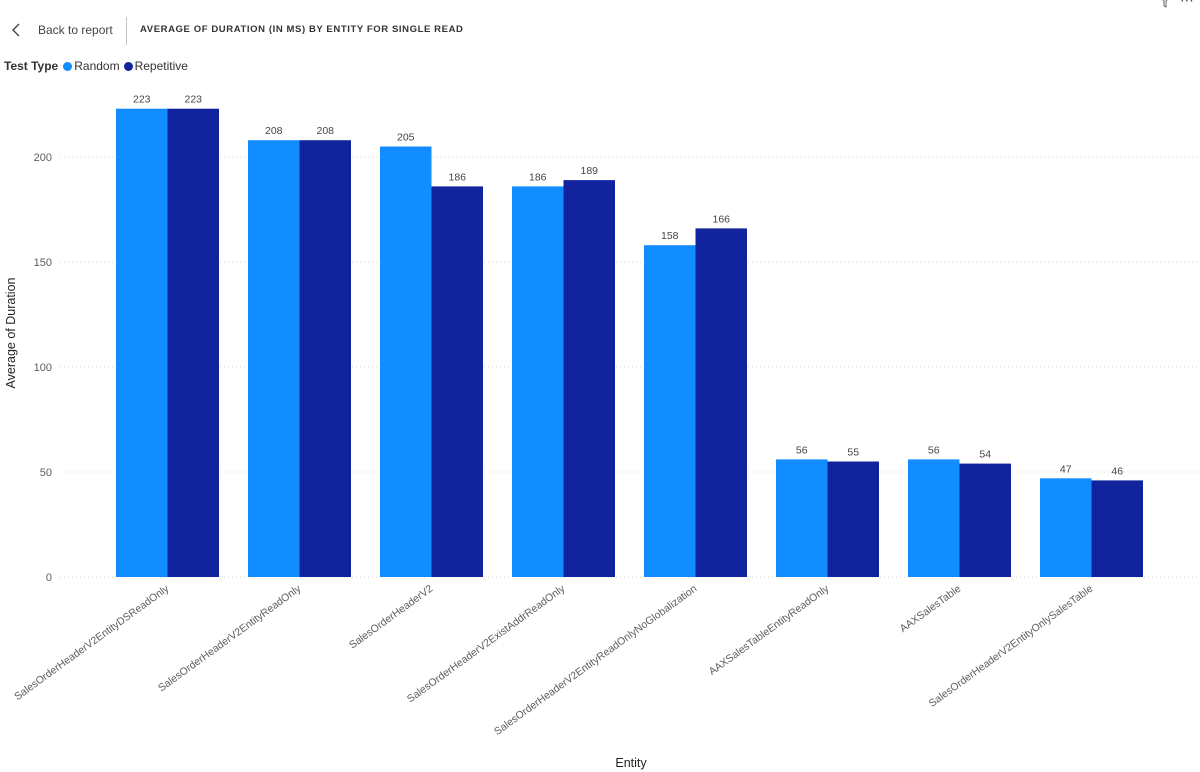 The height and width of the screenshot is (772, 1200). What do you see at coordinates (631, 763) in the screenshot?
I see `x-axis-title: Entity` at bounding box center [631, 763].